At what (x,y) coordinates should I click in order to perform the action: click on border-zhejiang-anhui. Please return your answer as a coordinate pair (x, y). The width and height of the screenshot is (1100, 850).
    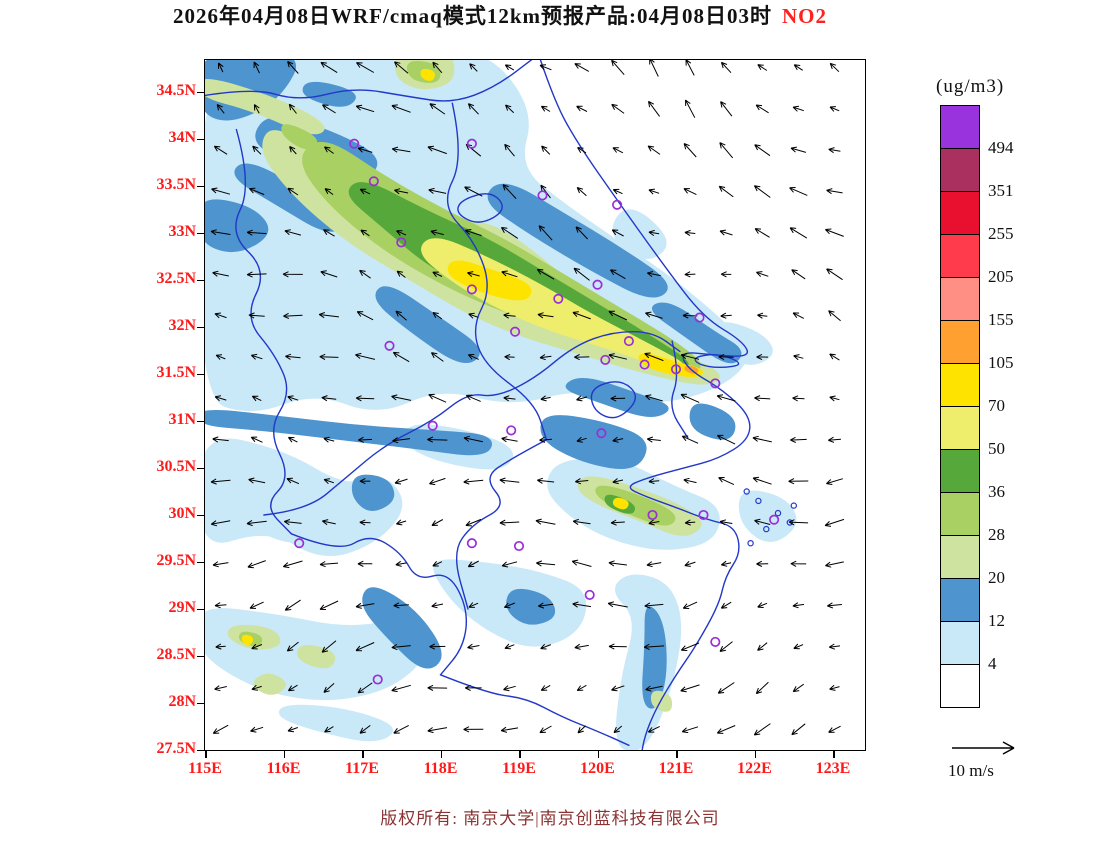
    Looking at the image, I should click on (502, 524).